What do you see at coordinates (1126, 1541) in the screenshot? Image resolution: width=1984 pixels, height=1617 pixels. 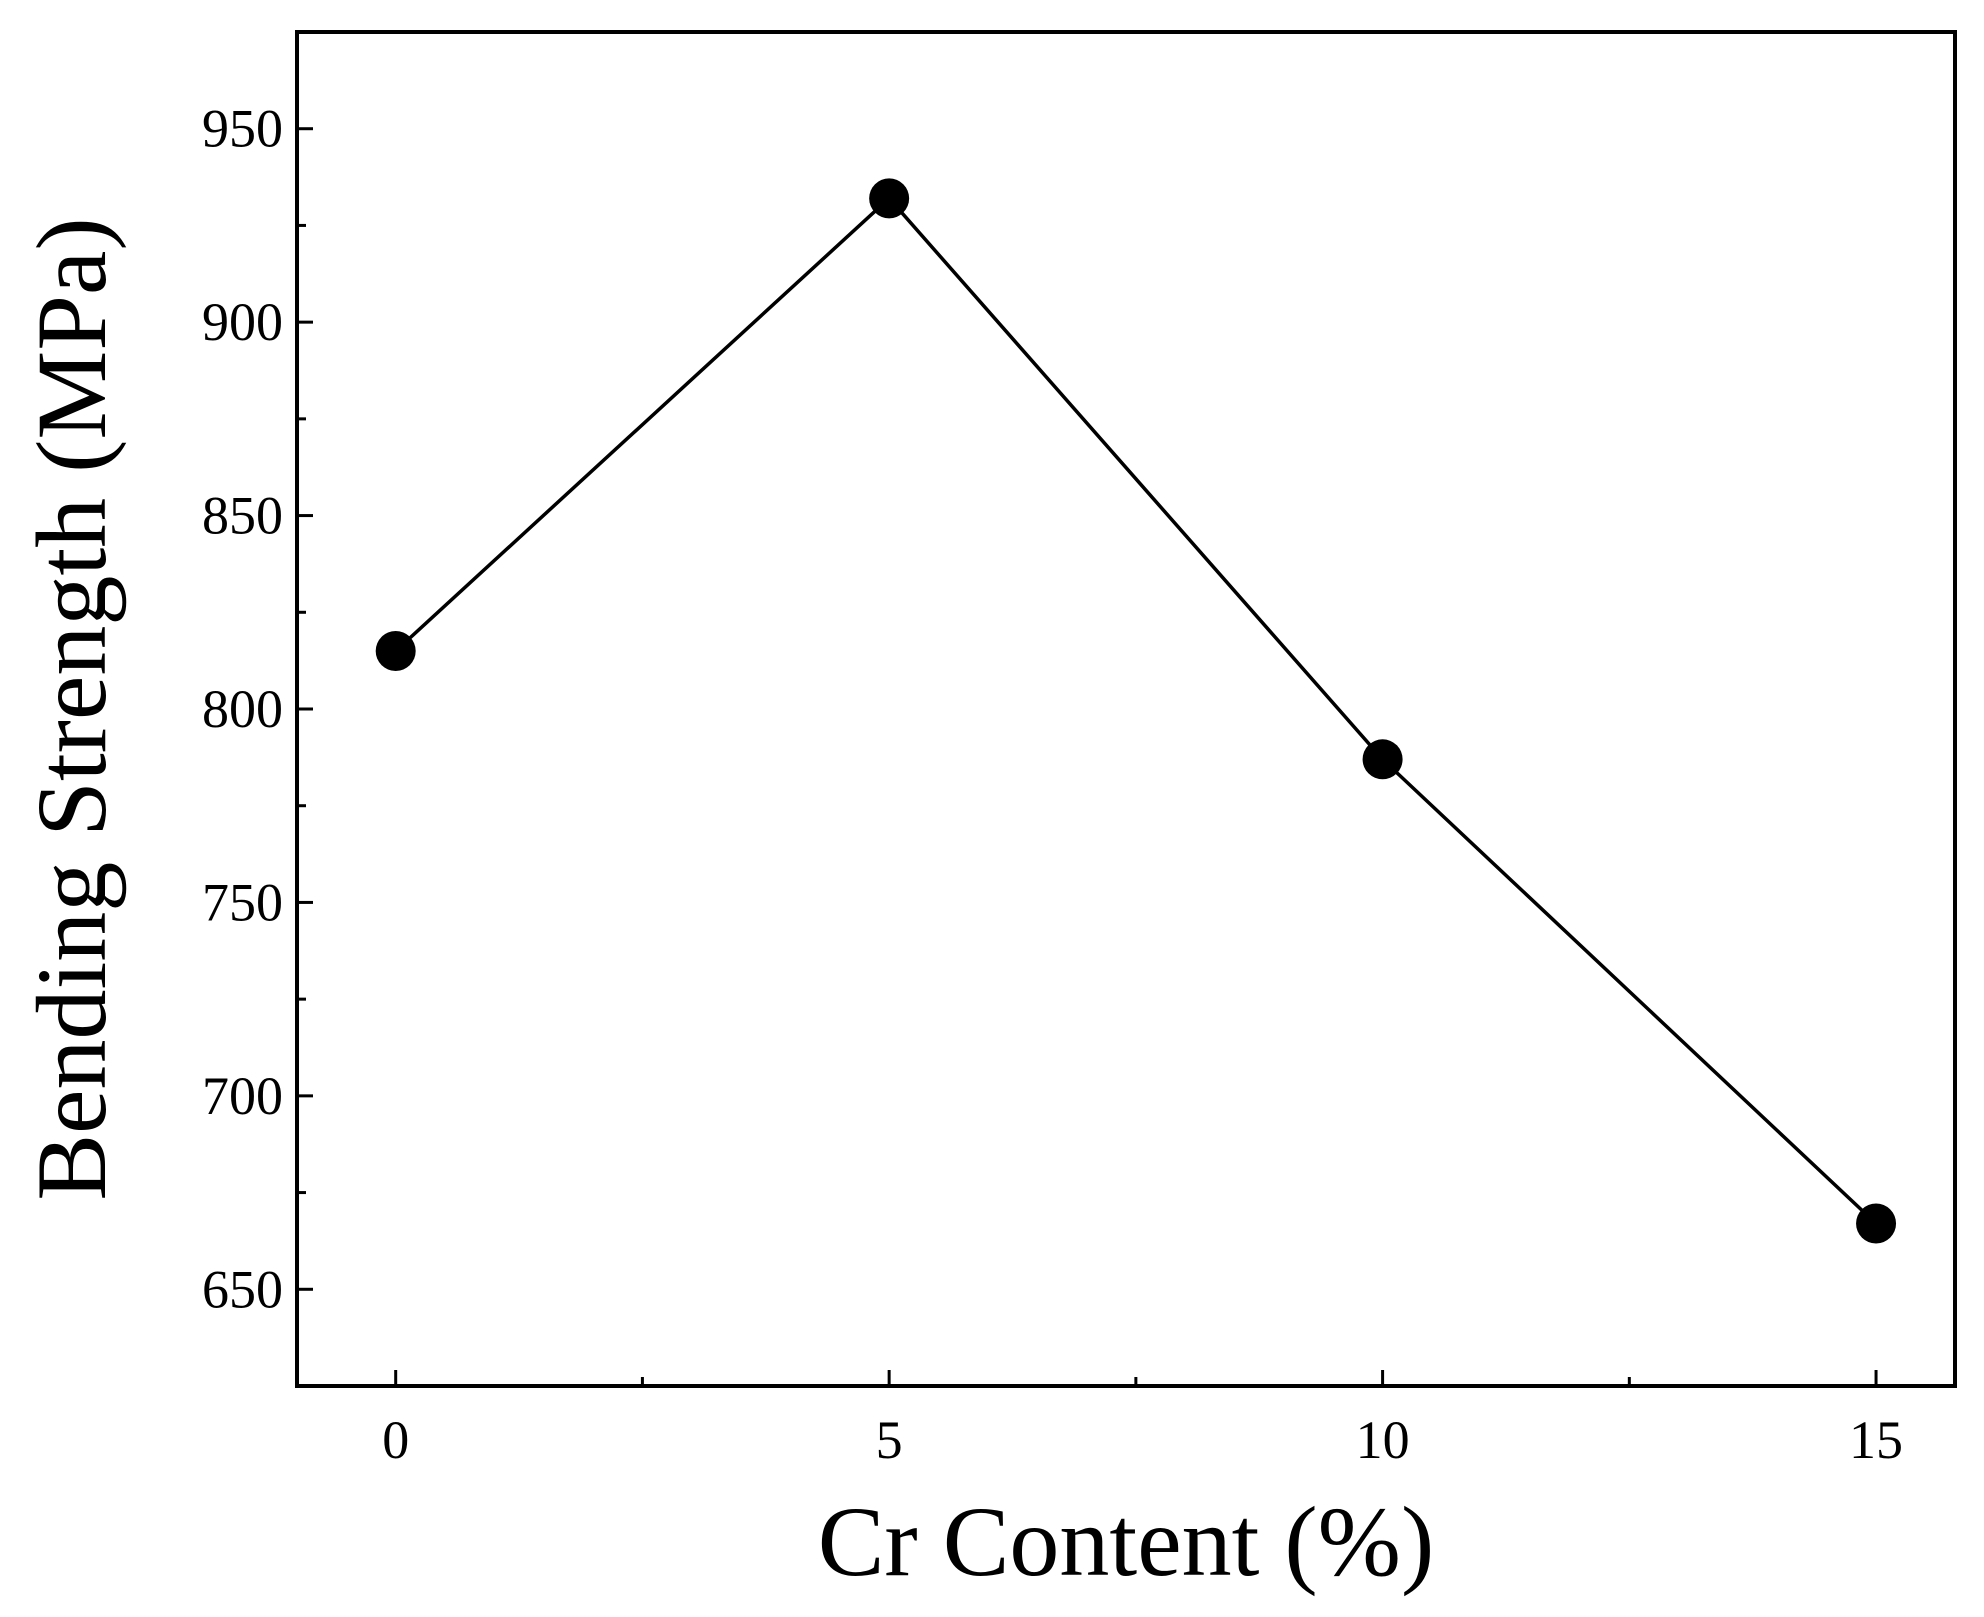 I see `x-axis-title: Cr Content (%)` at bounding box center [1126, 1541].